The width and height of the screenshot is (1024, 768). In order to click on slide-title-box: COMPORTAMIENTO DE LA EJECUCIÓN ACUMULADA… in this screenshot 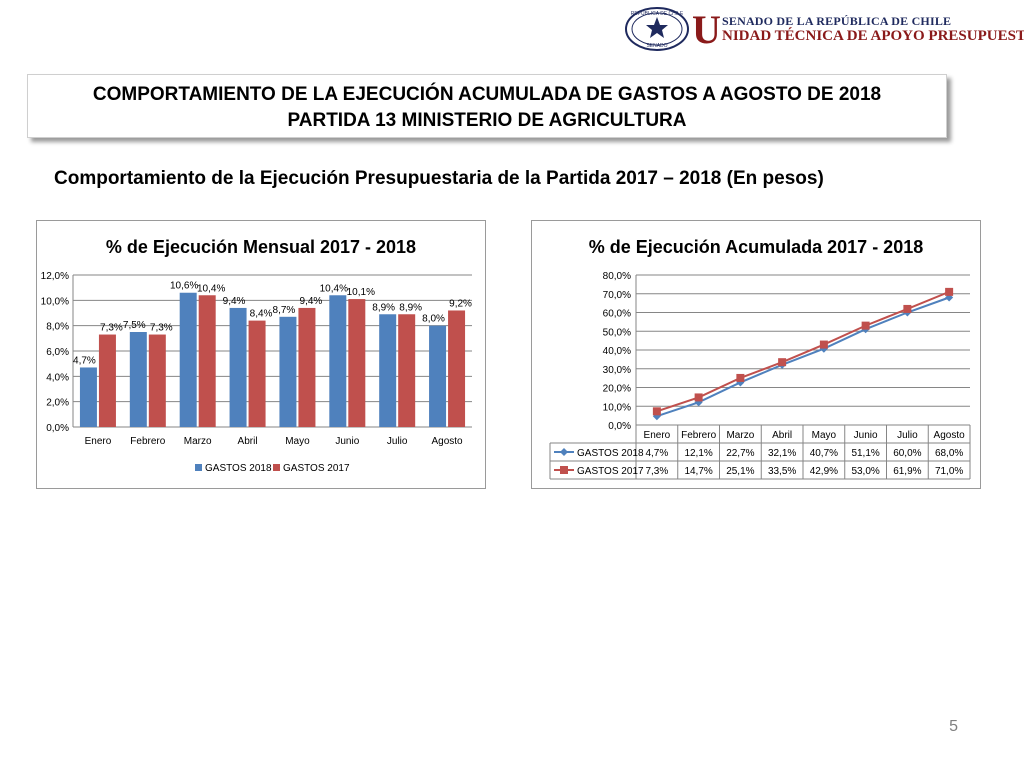, I will do `click(487, 106)`.